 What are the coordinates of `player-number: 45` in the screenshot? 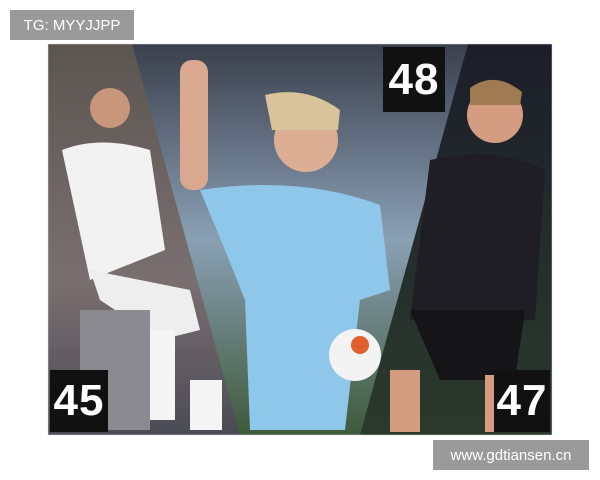 It's located at (79, 401).